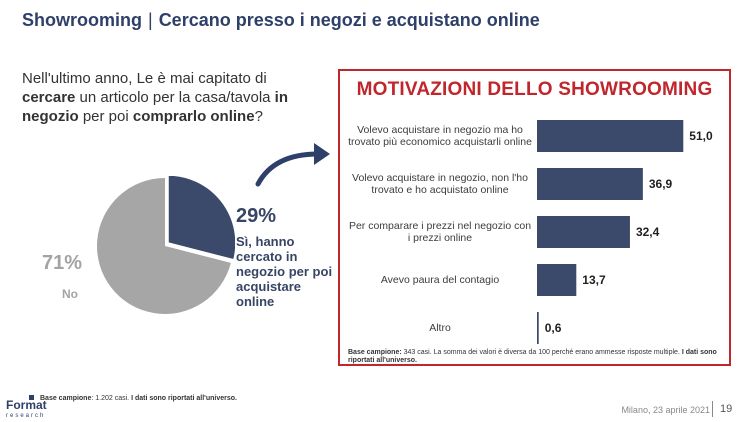 The width and height of the screenshot is (746, 422). I want to click on pie-chart, so click(166, 245).